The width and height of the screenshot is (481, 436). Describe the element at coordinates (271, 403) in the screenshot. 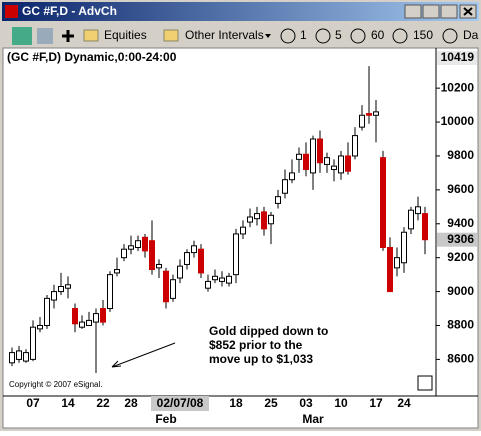

I see `x-tick-label: 25` at that location.